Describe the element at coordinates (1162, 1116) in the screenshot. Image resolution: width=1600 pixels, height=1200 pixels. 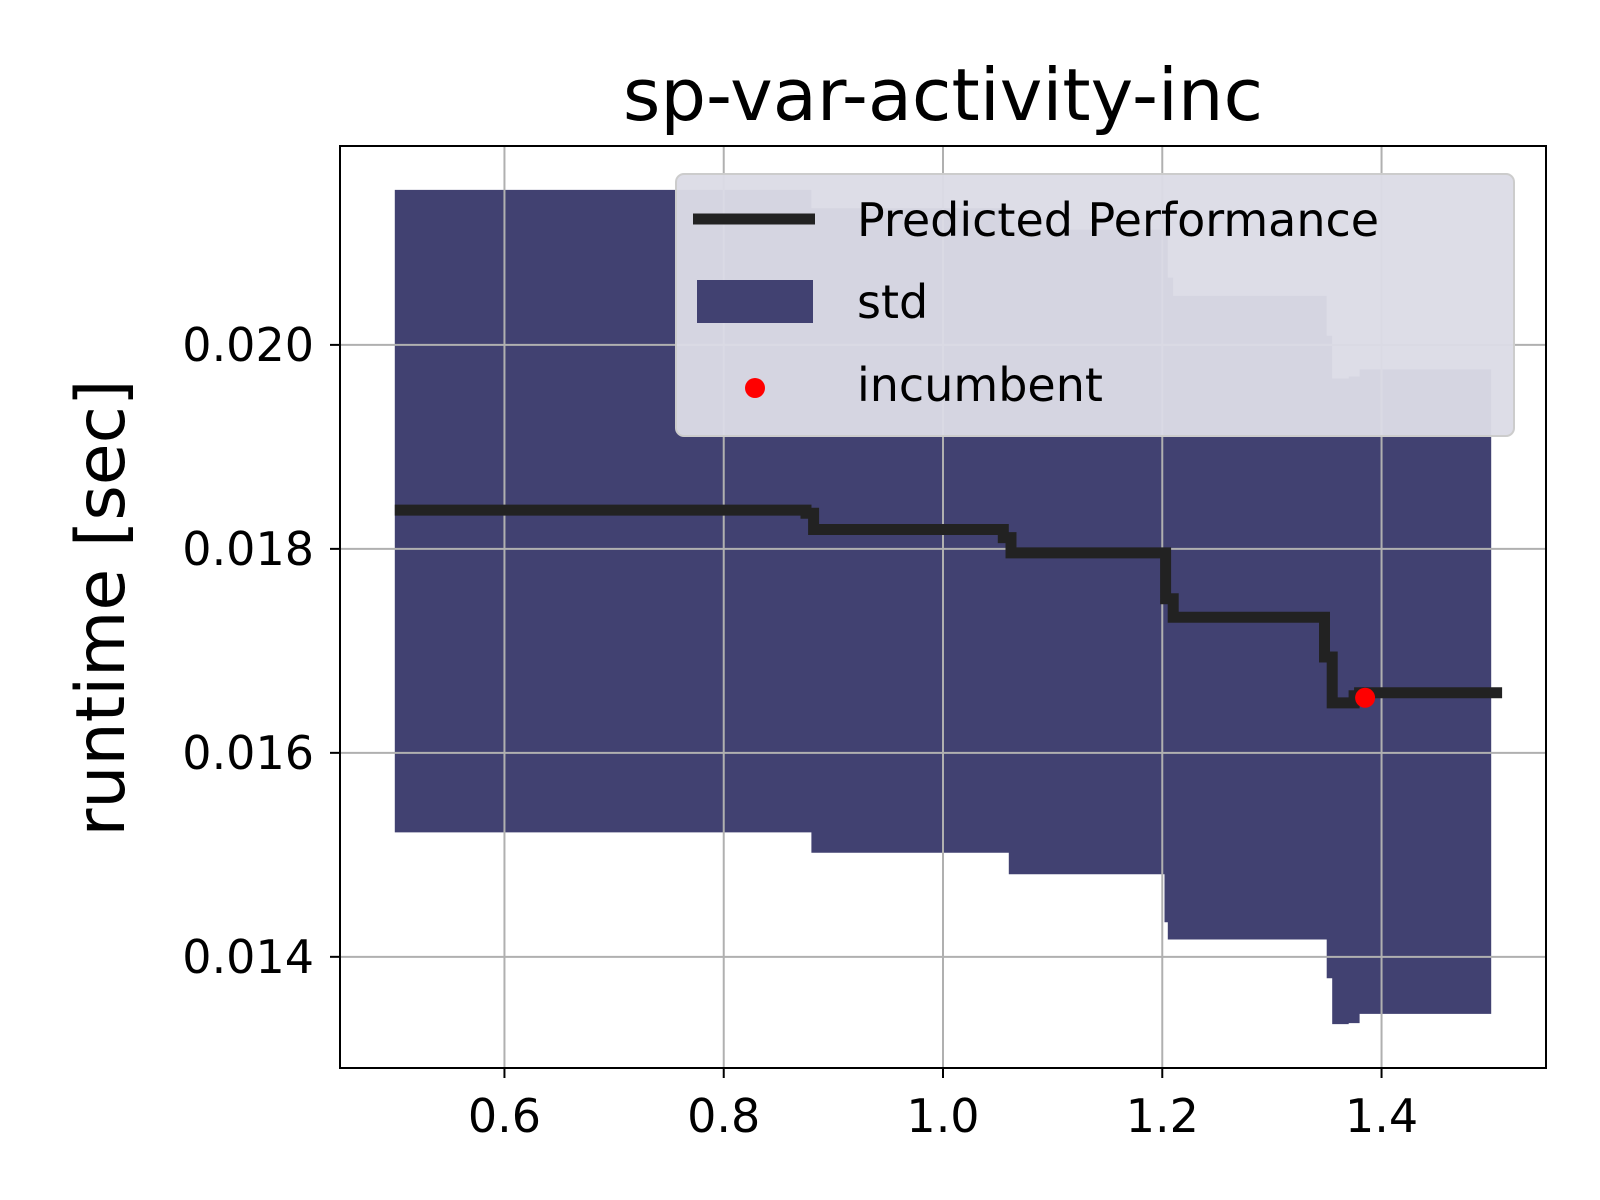
I see `x-tick-label: 1.2` at that location.